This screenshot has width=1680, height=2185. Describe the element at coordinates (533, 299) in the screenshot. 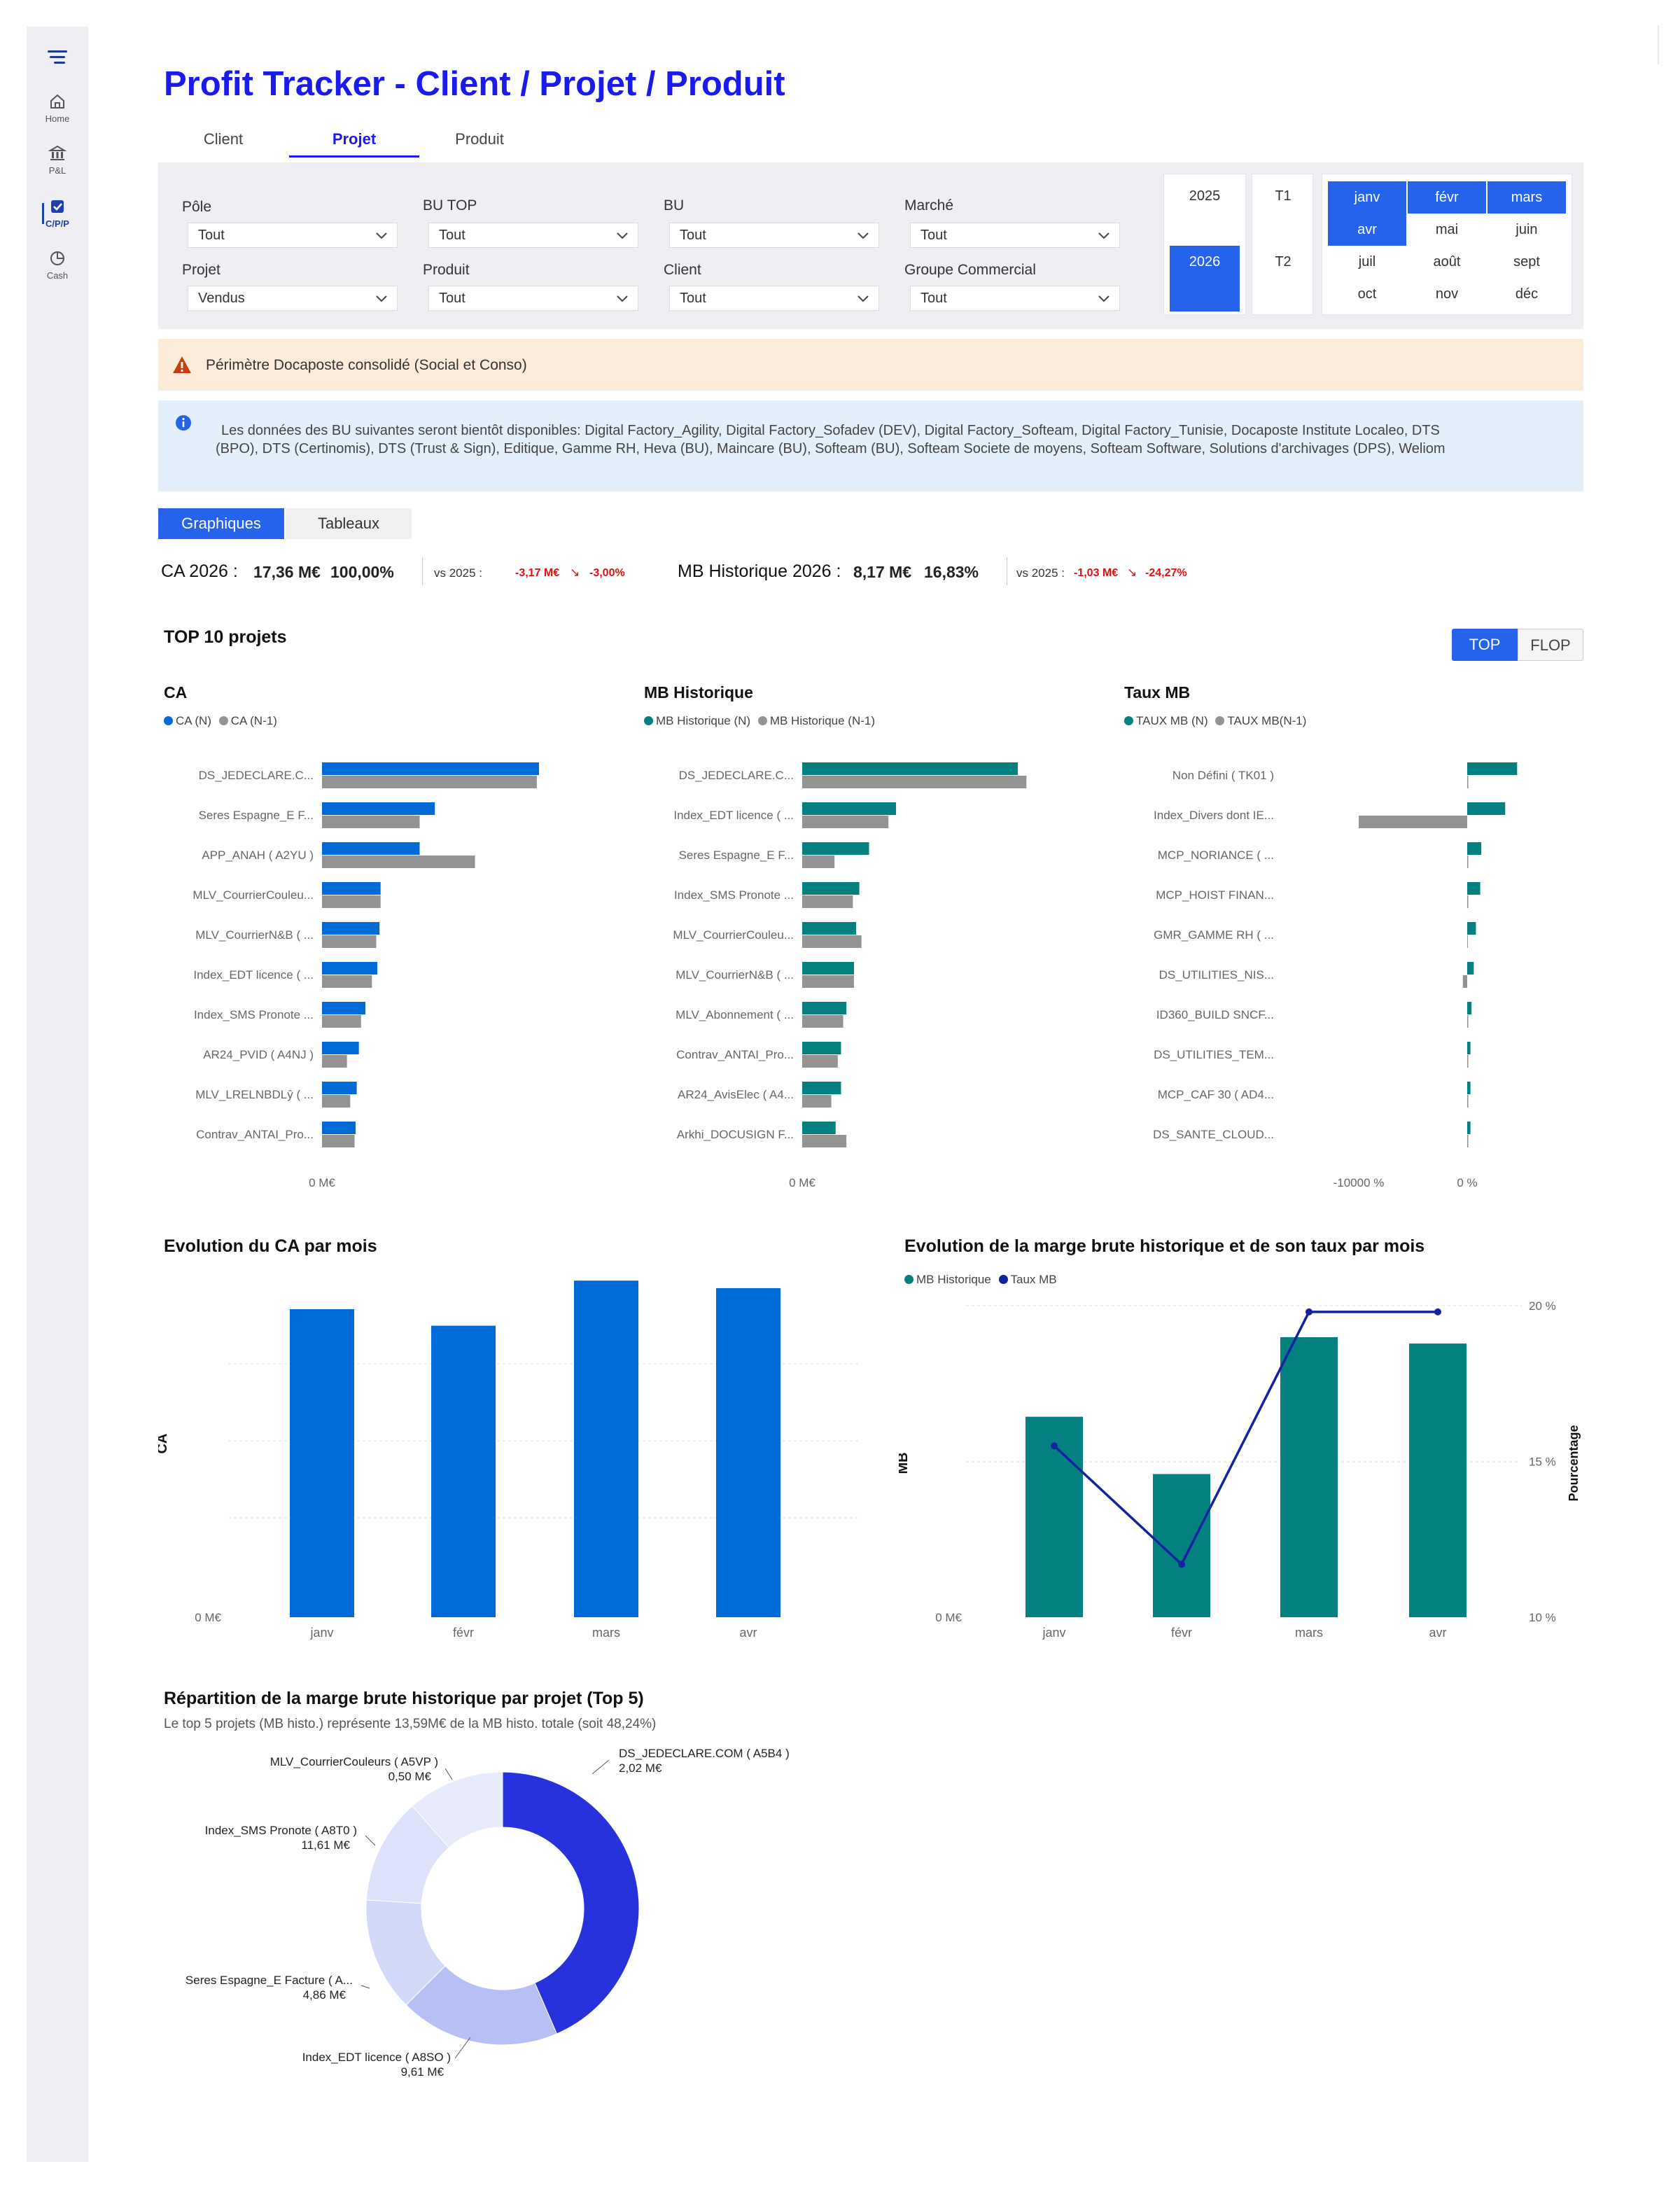

I see `produit-select: Tout` at that location.